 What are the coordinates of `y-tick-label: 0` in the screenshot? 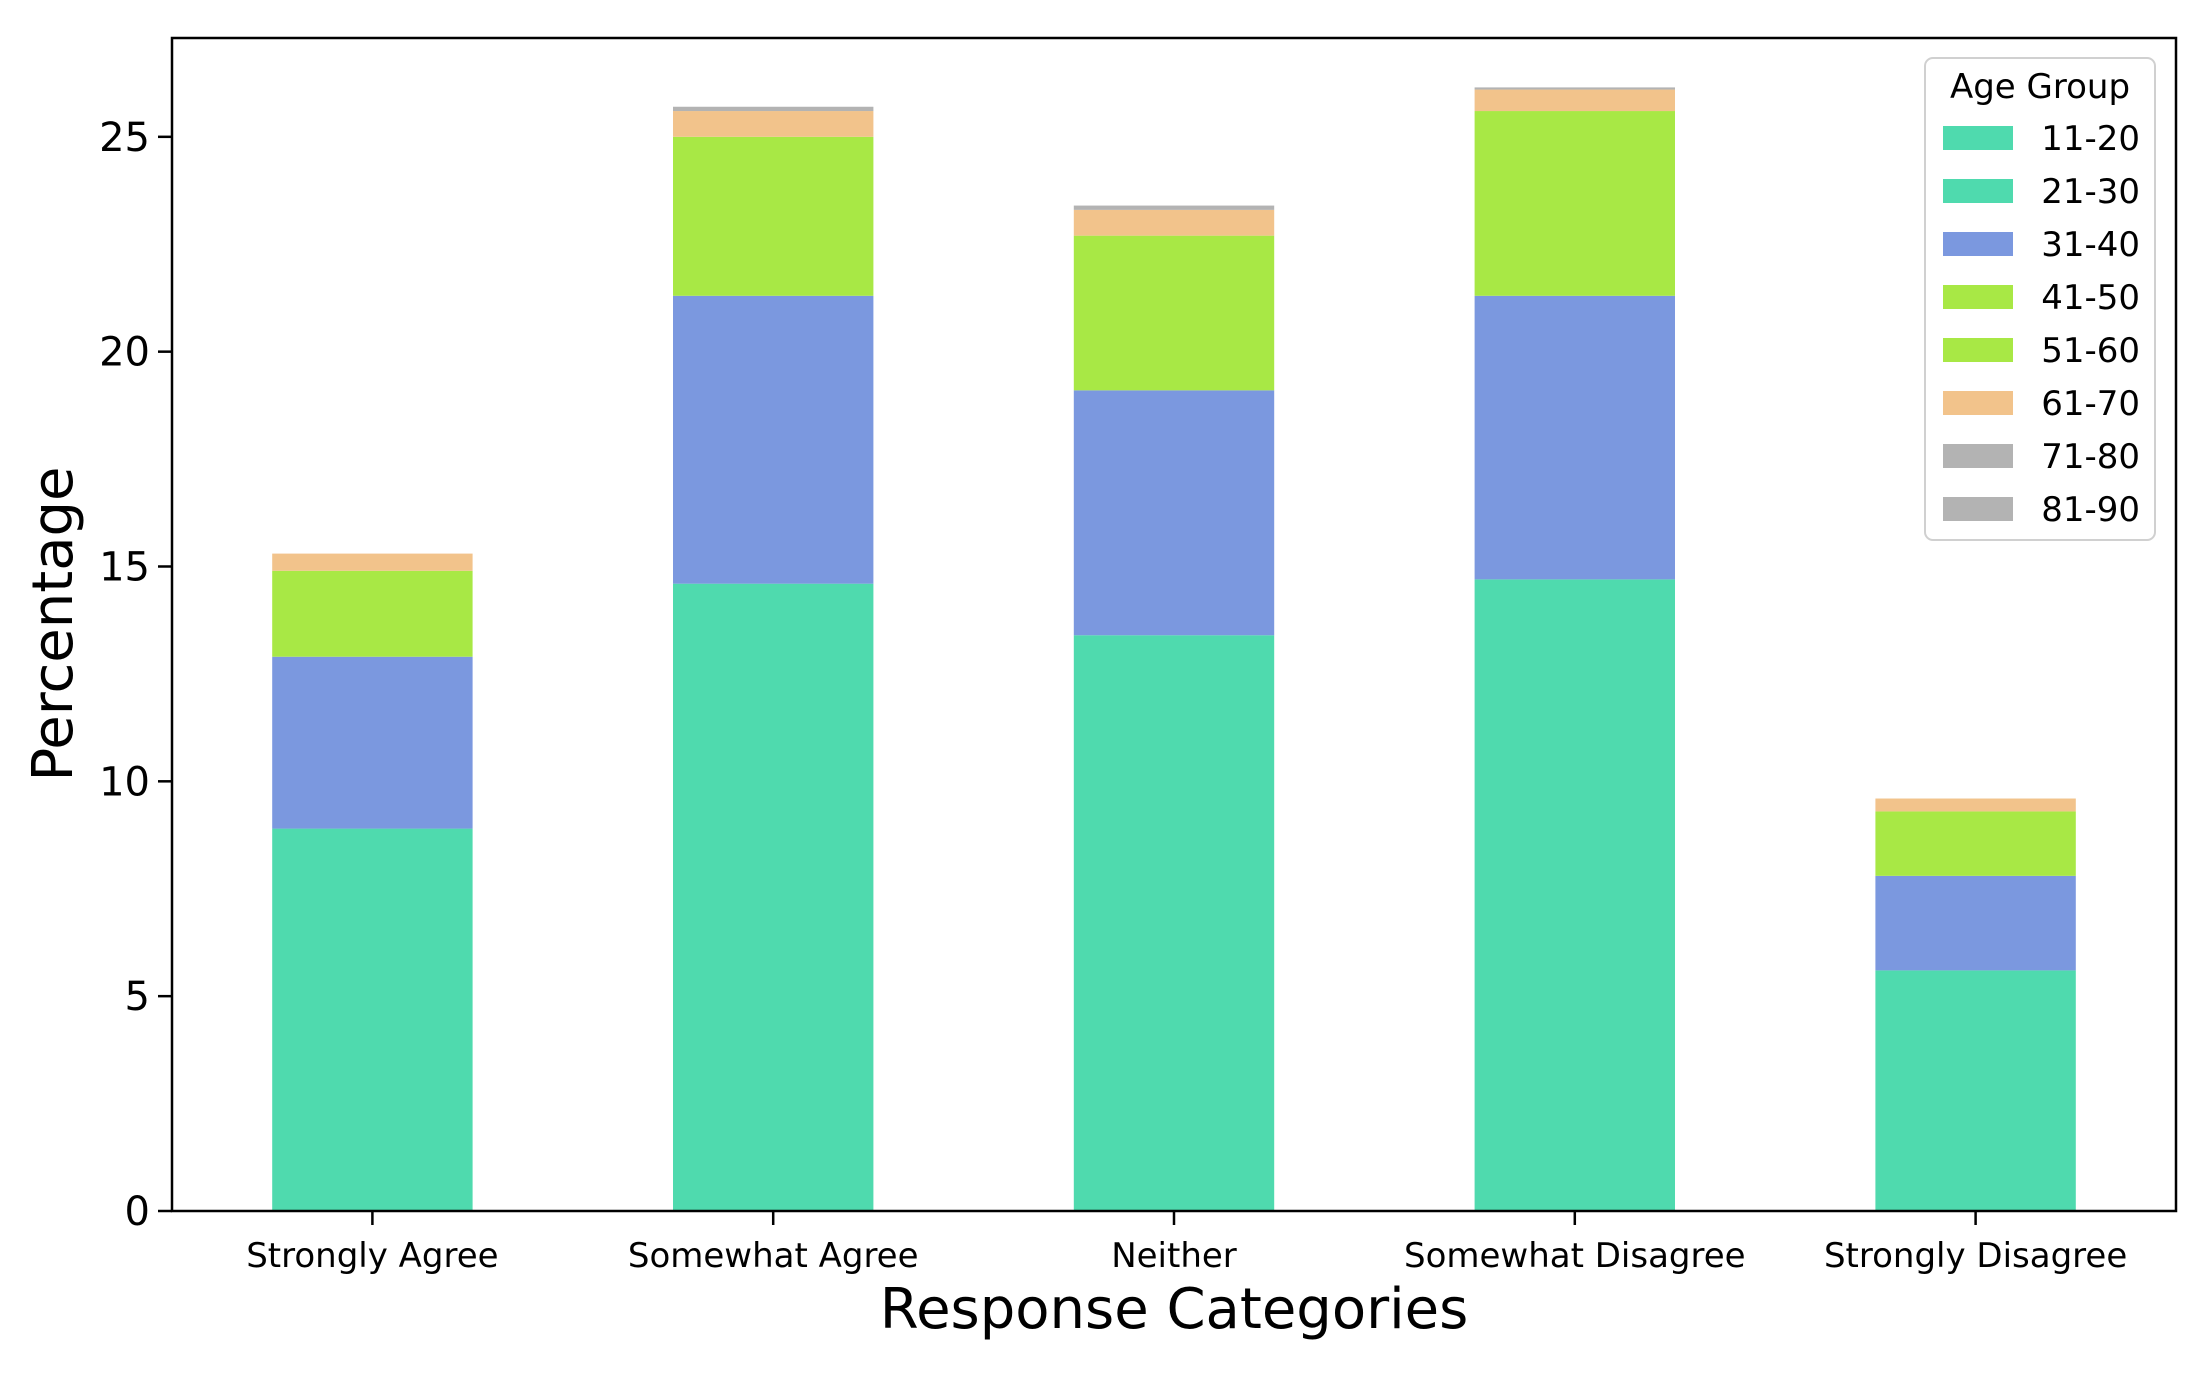 It's located at (137, 1212).